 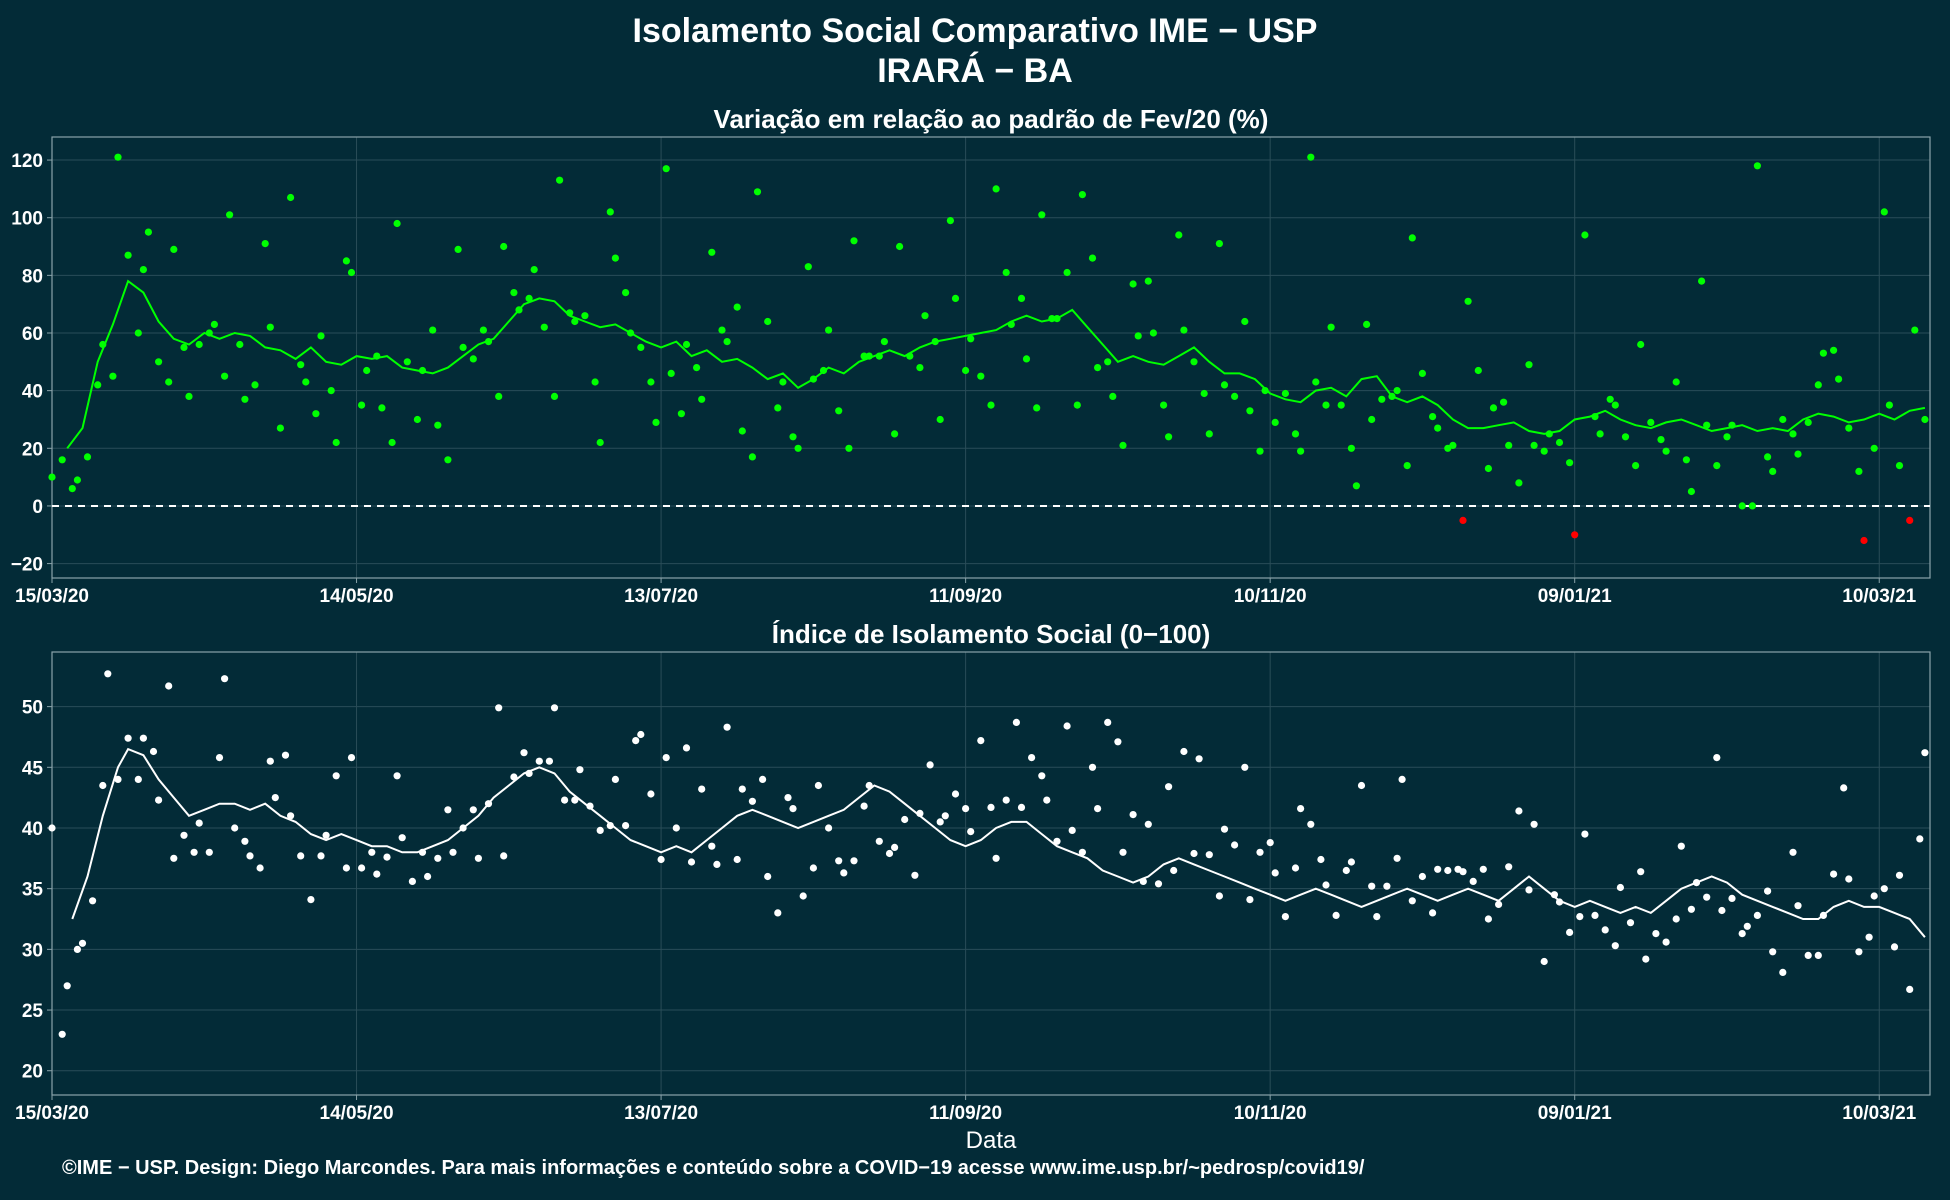 I want to click on y-tick-label: 80, so click(x=32, y=276).